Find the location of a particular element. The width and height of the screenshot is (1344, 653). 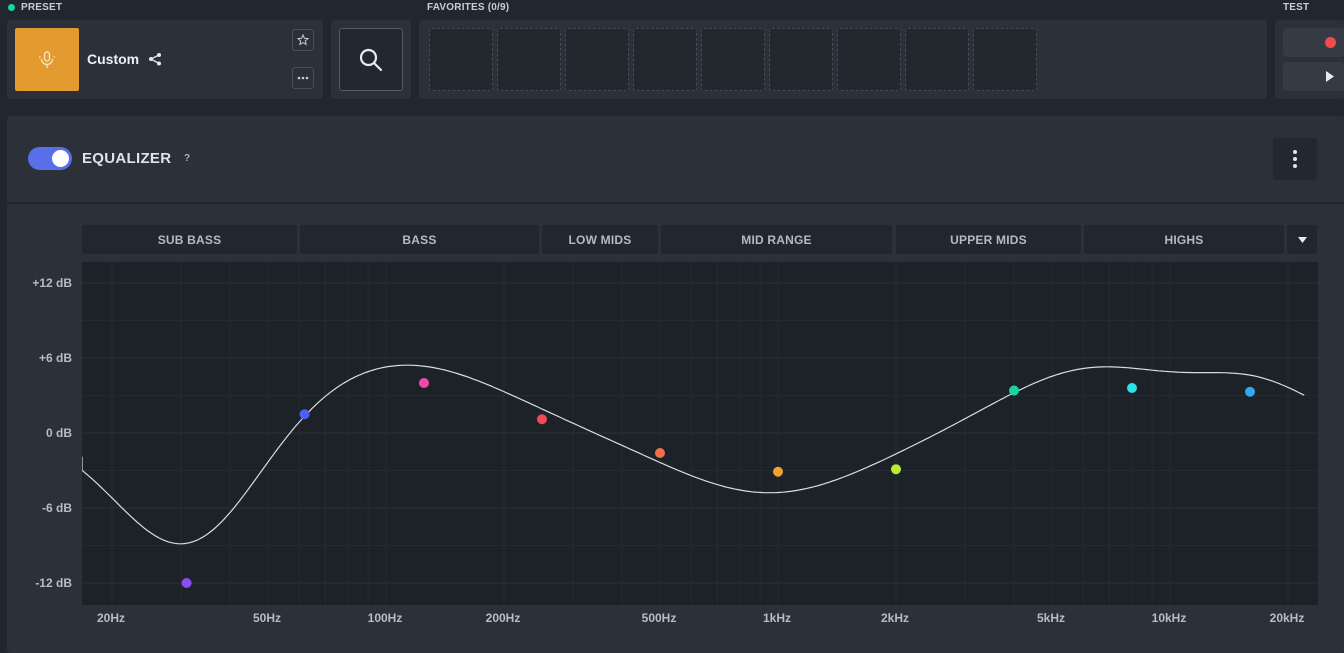

x-tick-label: 500Hz is located at coordinates (659, 618).